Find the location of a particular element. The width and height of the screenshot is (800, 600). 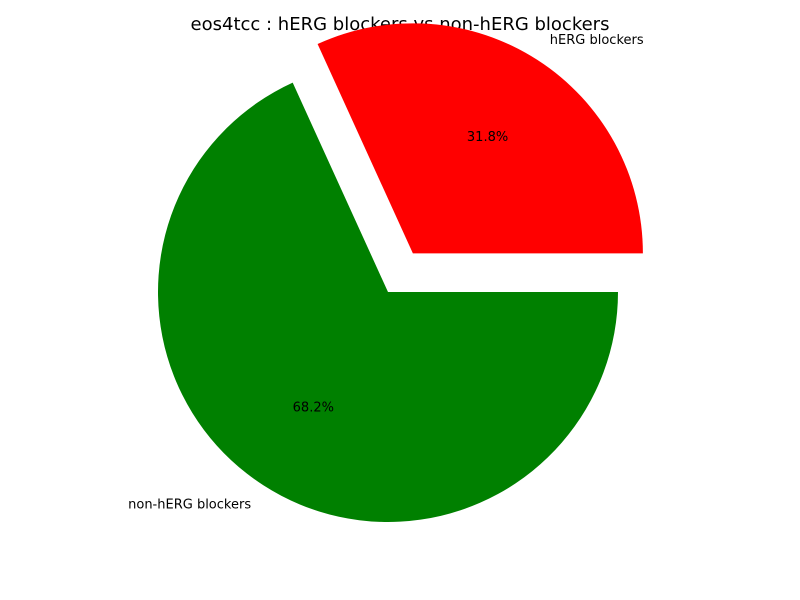

pie-percent-label: 31.8% is located at coordinates (487, 137).